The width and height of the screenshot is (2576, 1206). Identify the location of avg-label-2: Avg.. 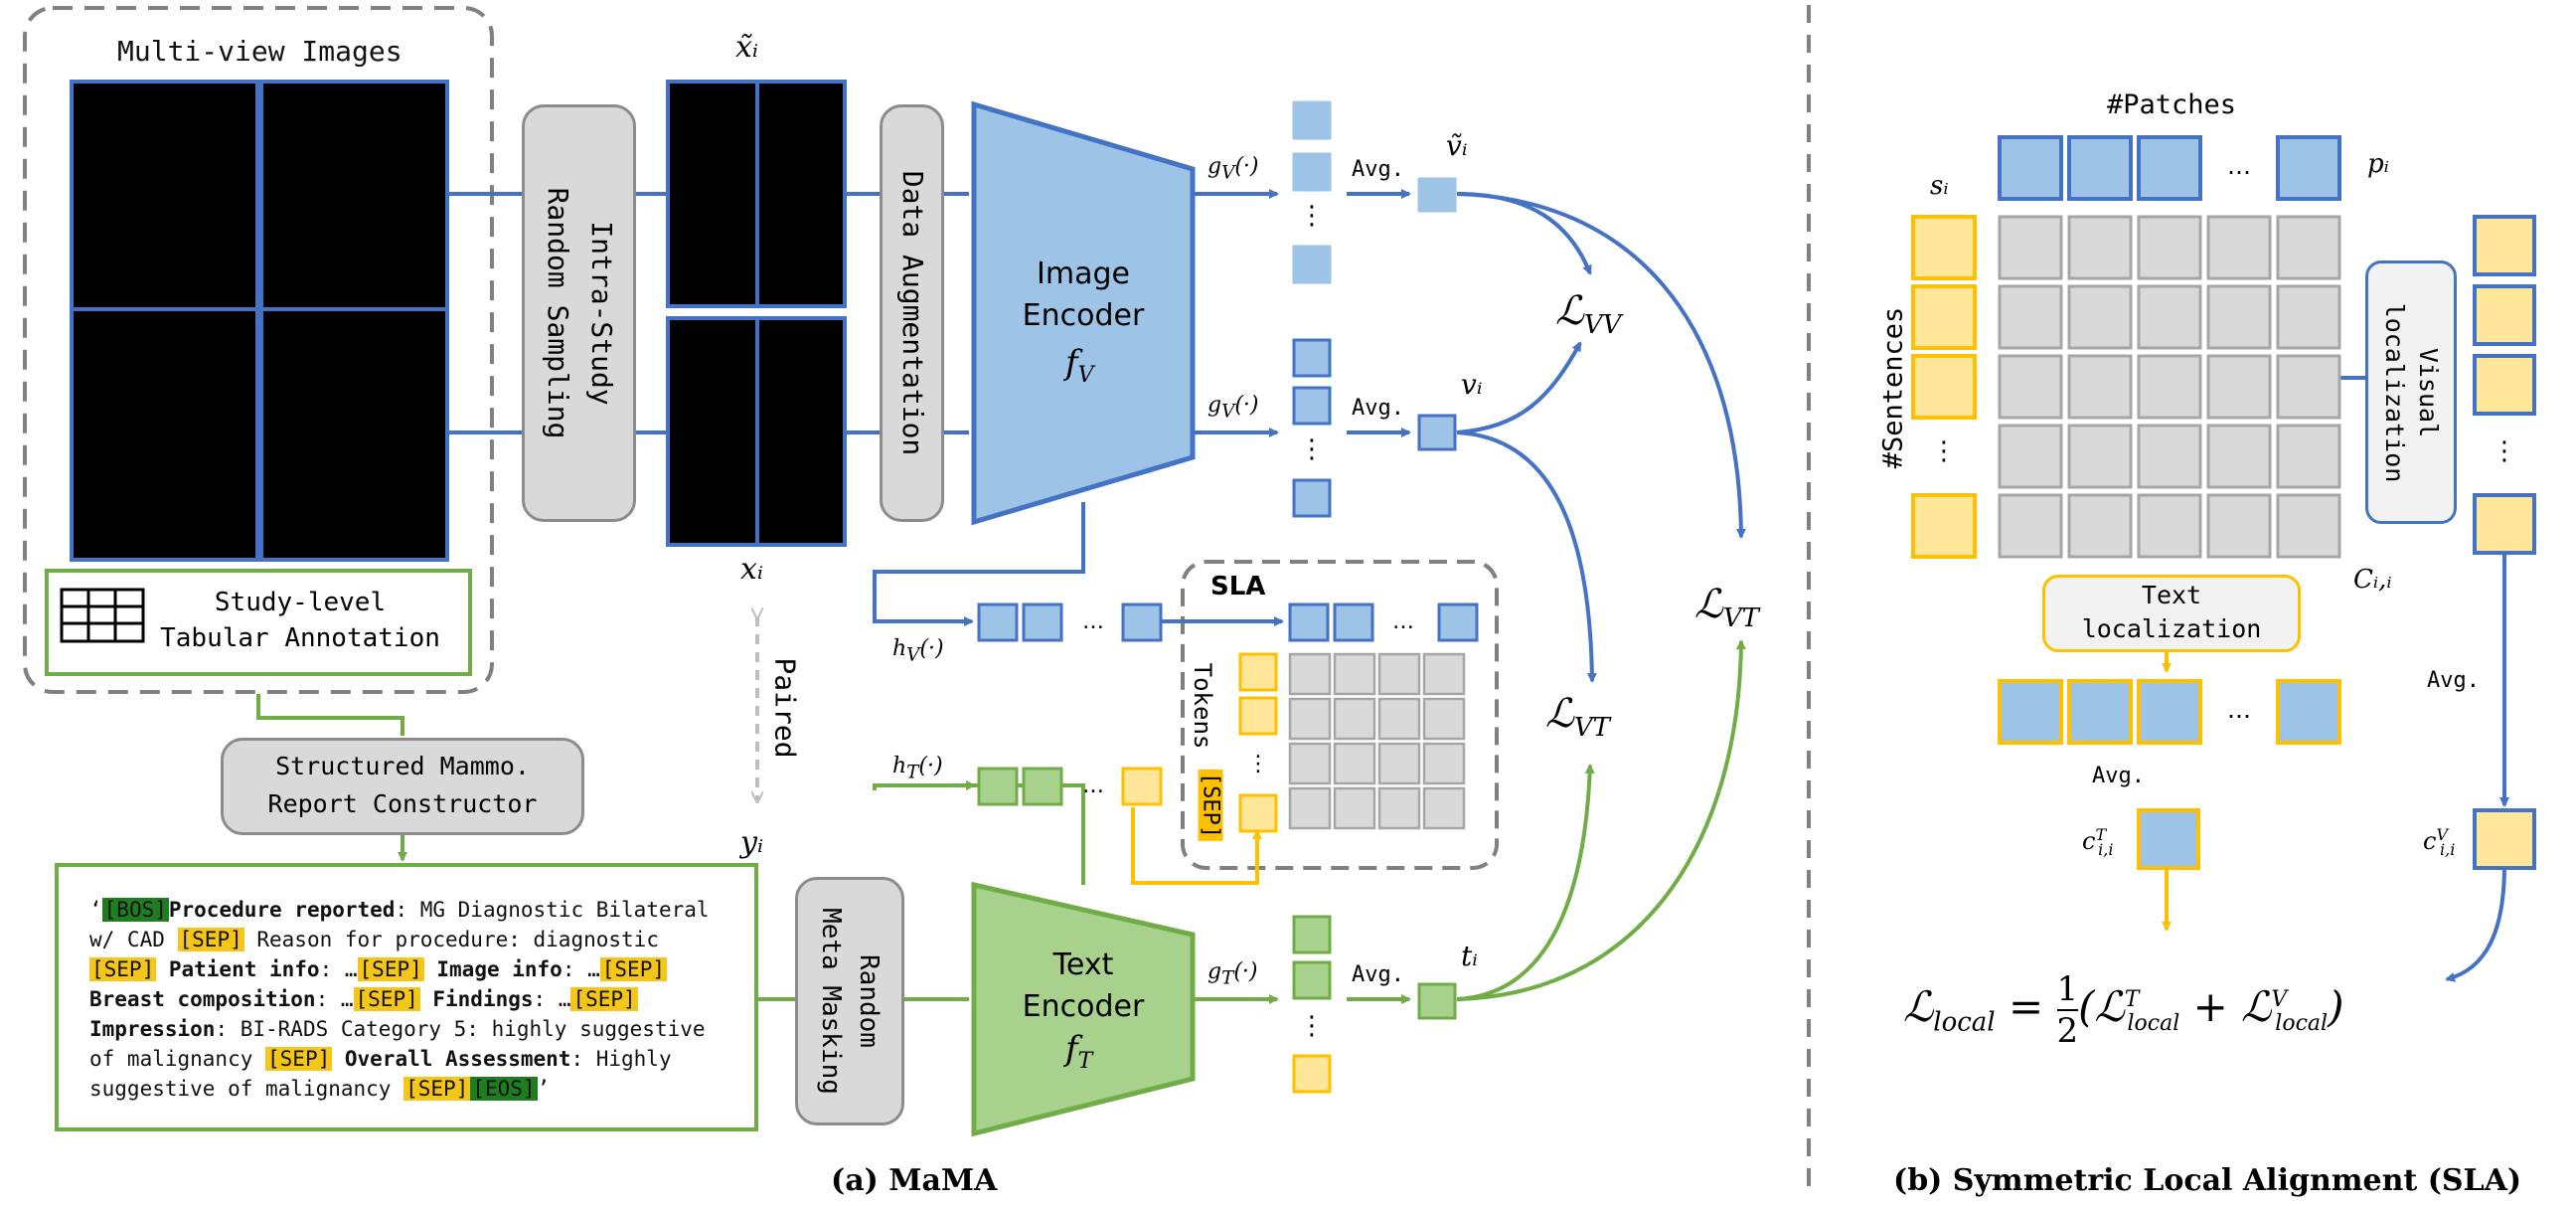
(1378, 408).